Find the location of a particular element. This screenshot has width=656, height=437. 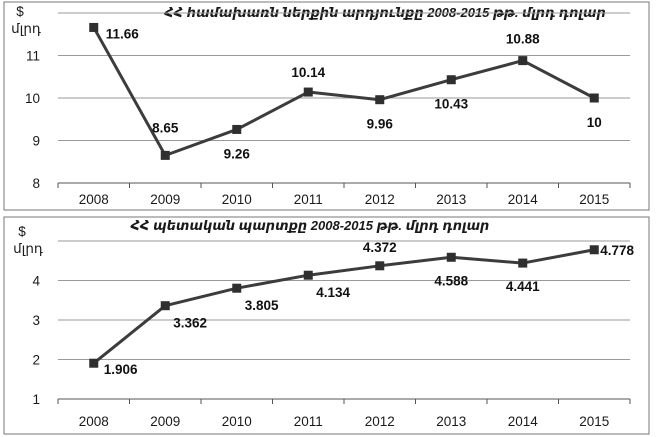

debt-y-tick-label: 1 is located at coordinates (36, 399).